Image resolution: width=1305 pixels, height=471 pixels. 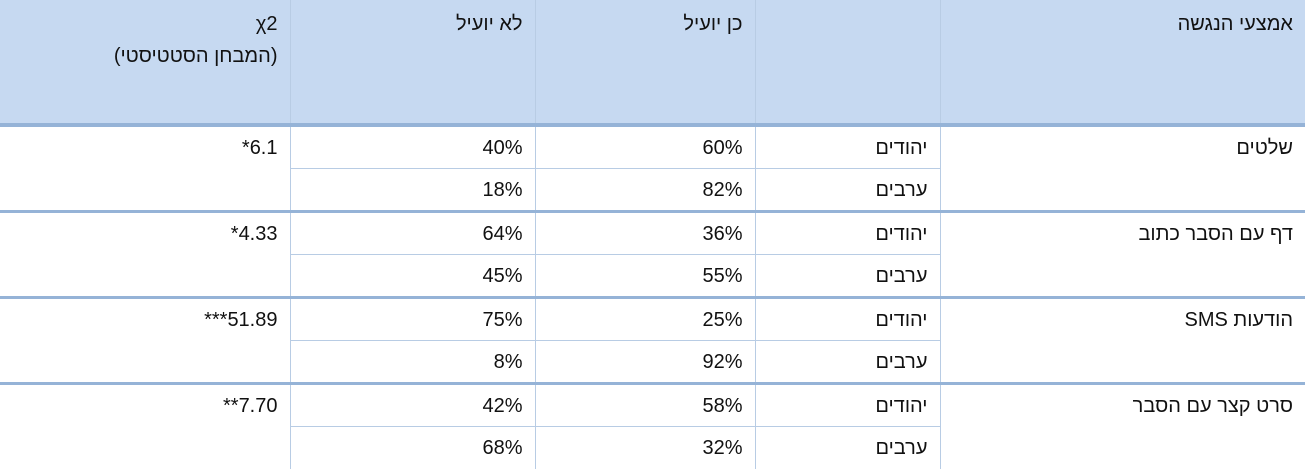 I want to click on header-line: χ2, so click(x=266, y=24).